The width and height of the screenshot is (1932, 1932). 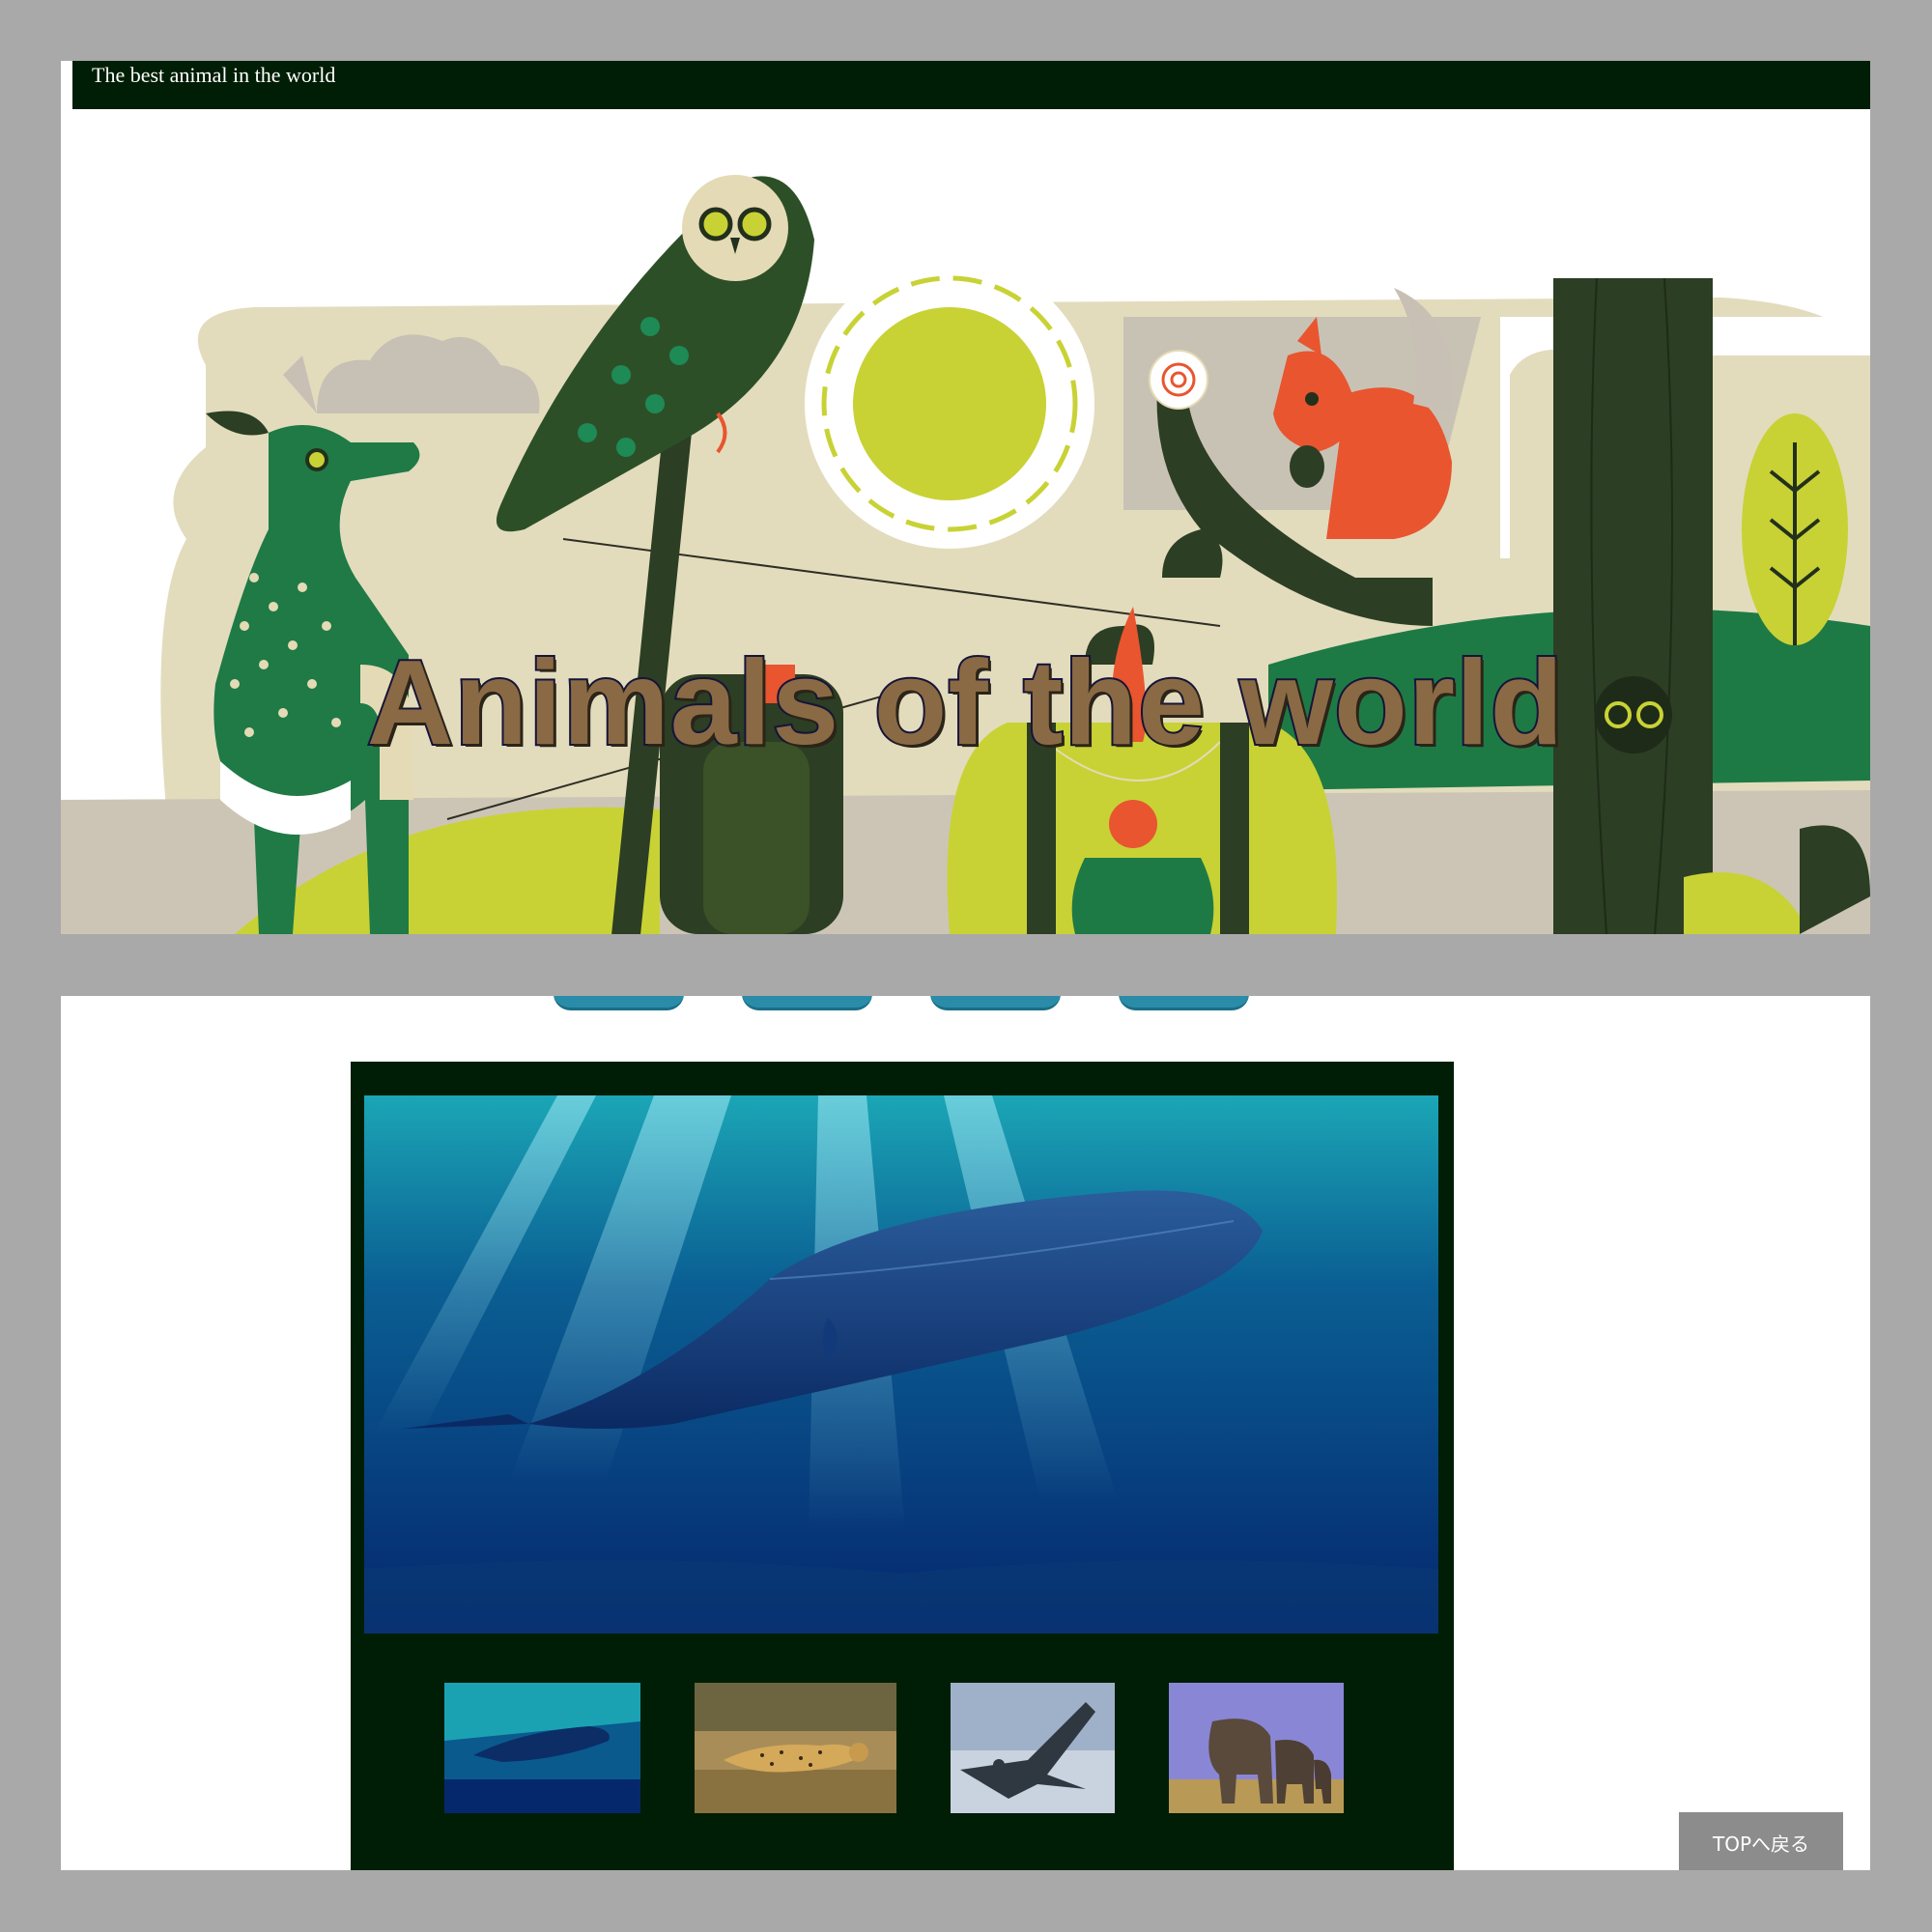 What do you see at coordinates (1256, 1748) in the screenshot?
I see `thumbnail-elephants` at bounding box center [1256, 1748].